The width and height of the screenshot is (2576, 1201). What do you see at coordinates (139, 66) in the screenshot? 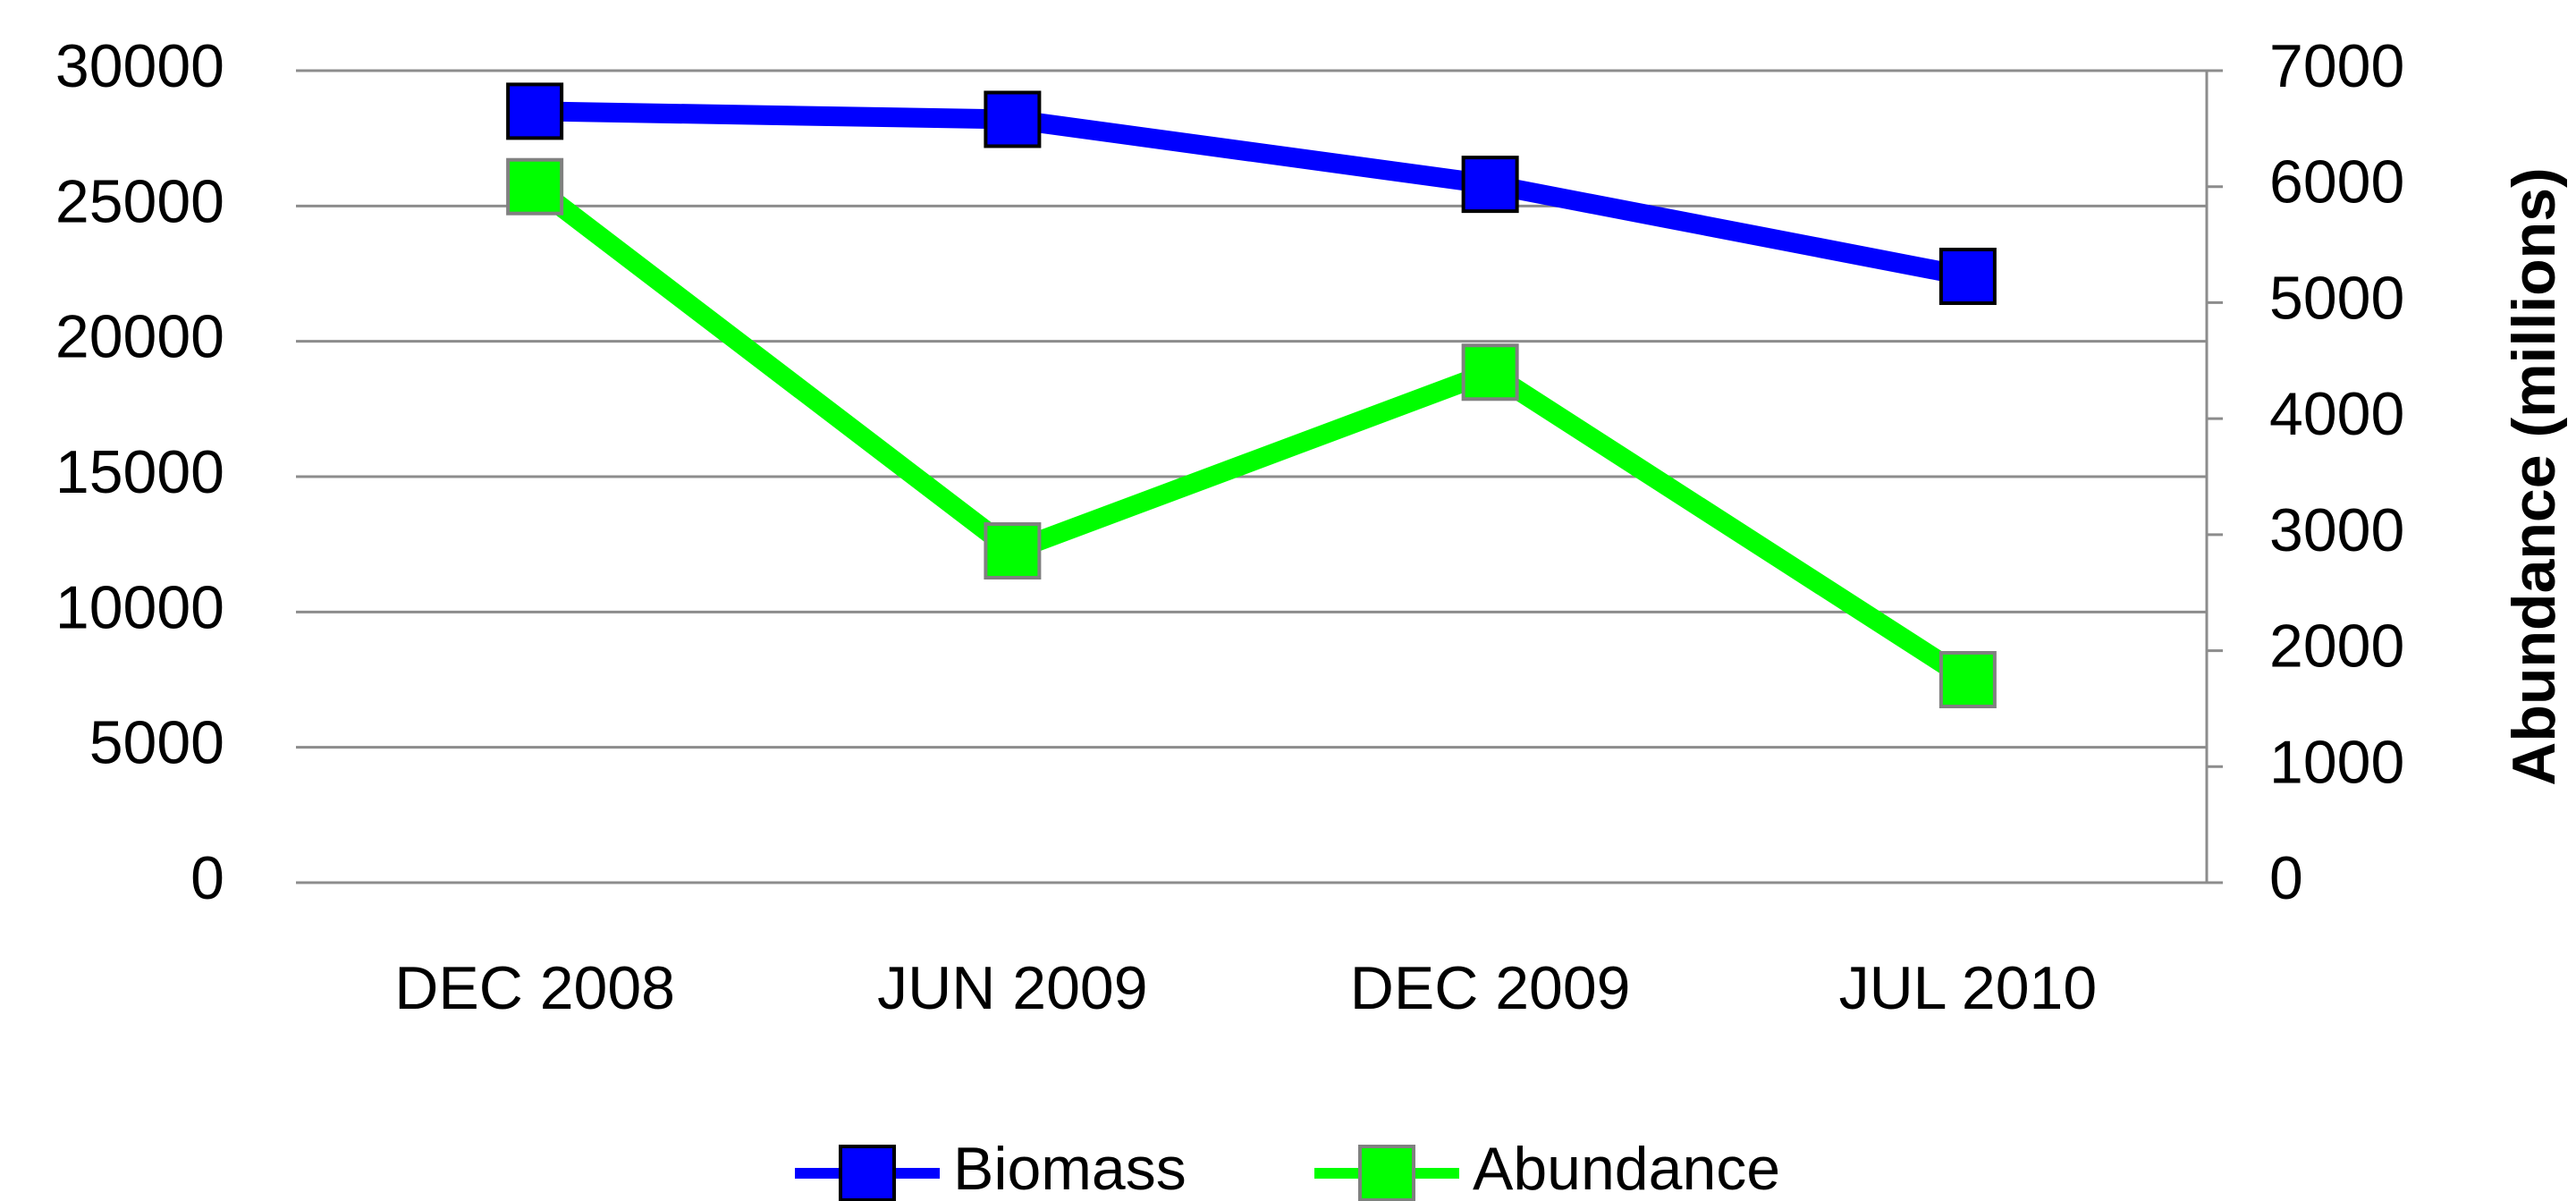
I see `y-tick-label: 30000` at bounding box center [139, 66].